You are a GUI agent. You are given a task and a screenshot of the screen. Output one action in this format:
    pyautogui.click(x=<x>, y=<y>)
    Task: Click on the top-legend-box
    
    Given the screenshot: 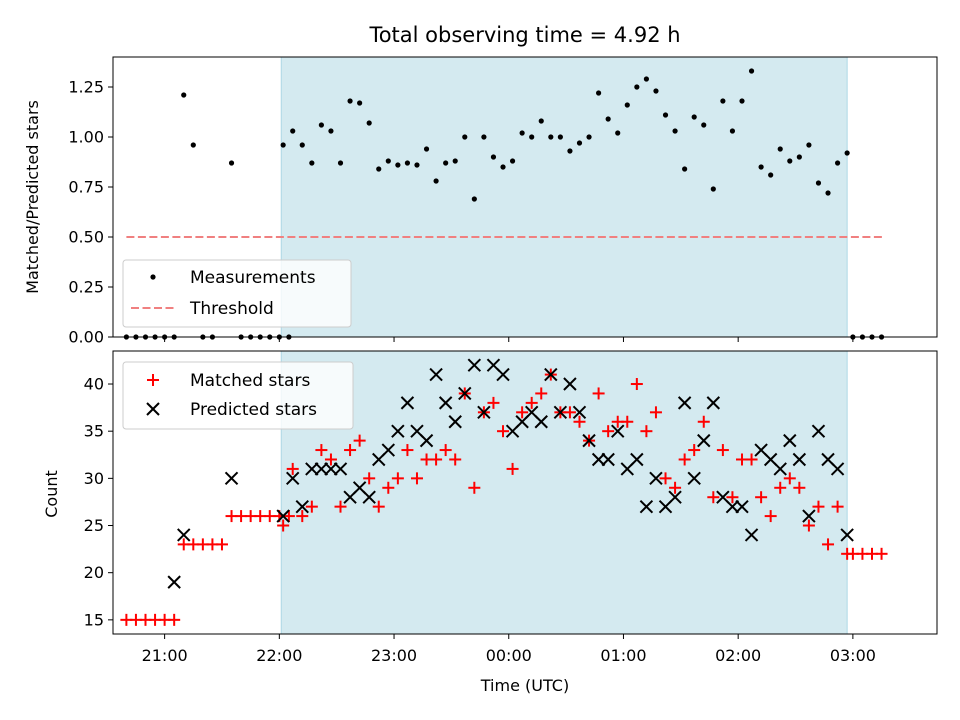 What is the action you would take?
    pyautogui.click(x=237, y=293)
    